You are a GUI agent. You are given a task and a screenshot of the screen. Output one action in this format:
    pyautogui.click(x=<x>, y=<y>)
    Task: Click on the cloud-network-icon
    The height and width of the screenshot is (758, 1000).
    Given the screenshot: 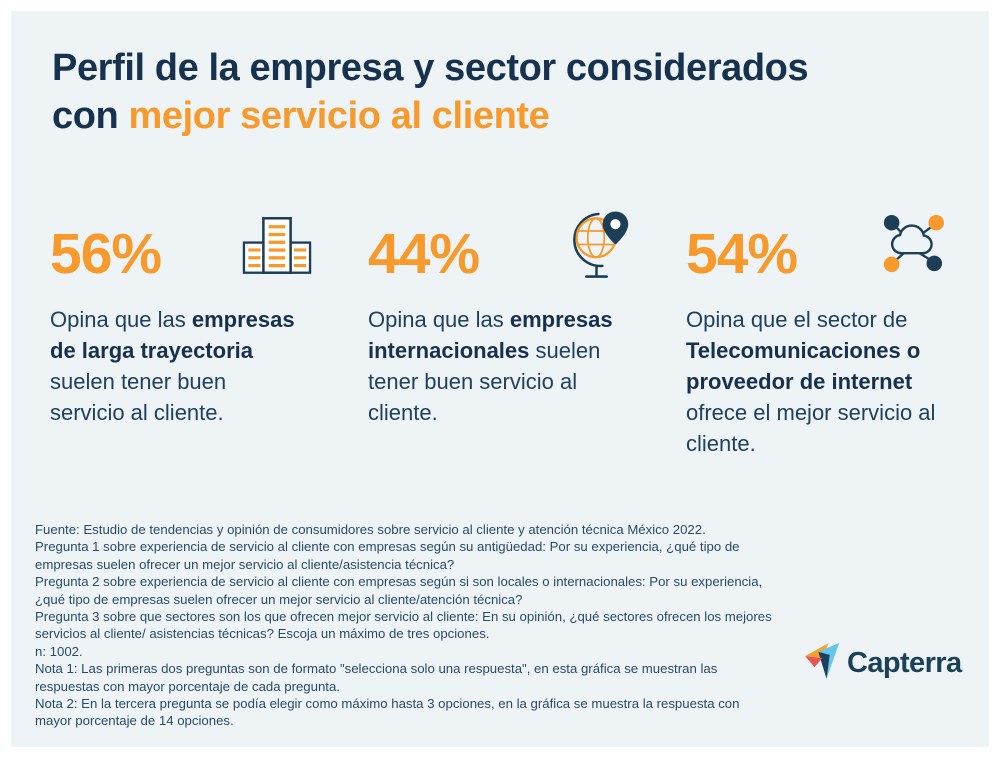 What is the action you would take?
    pyautogui.click(x=912, y=246)
    